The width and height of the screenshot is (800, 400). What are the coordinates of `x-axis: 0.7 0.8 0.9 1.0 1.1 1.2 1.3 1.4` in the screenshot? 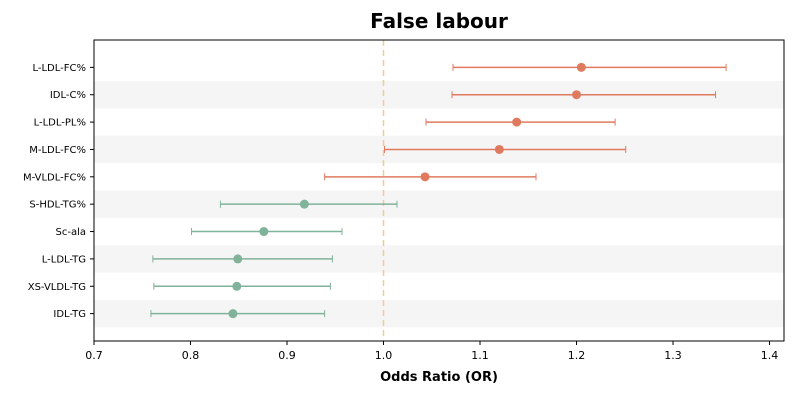 It's located at (431, 351).